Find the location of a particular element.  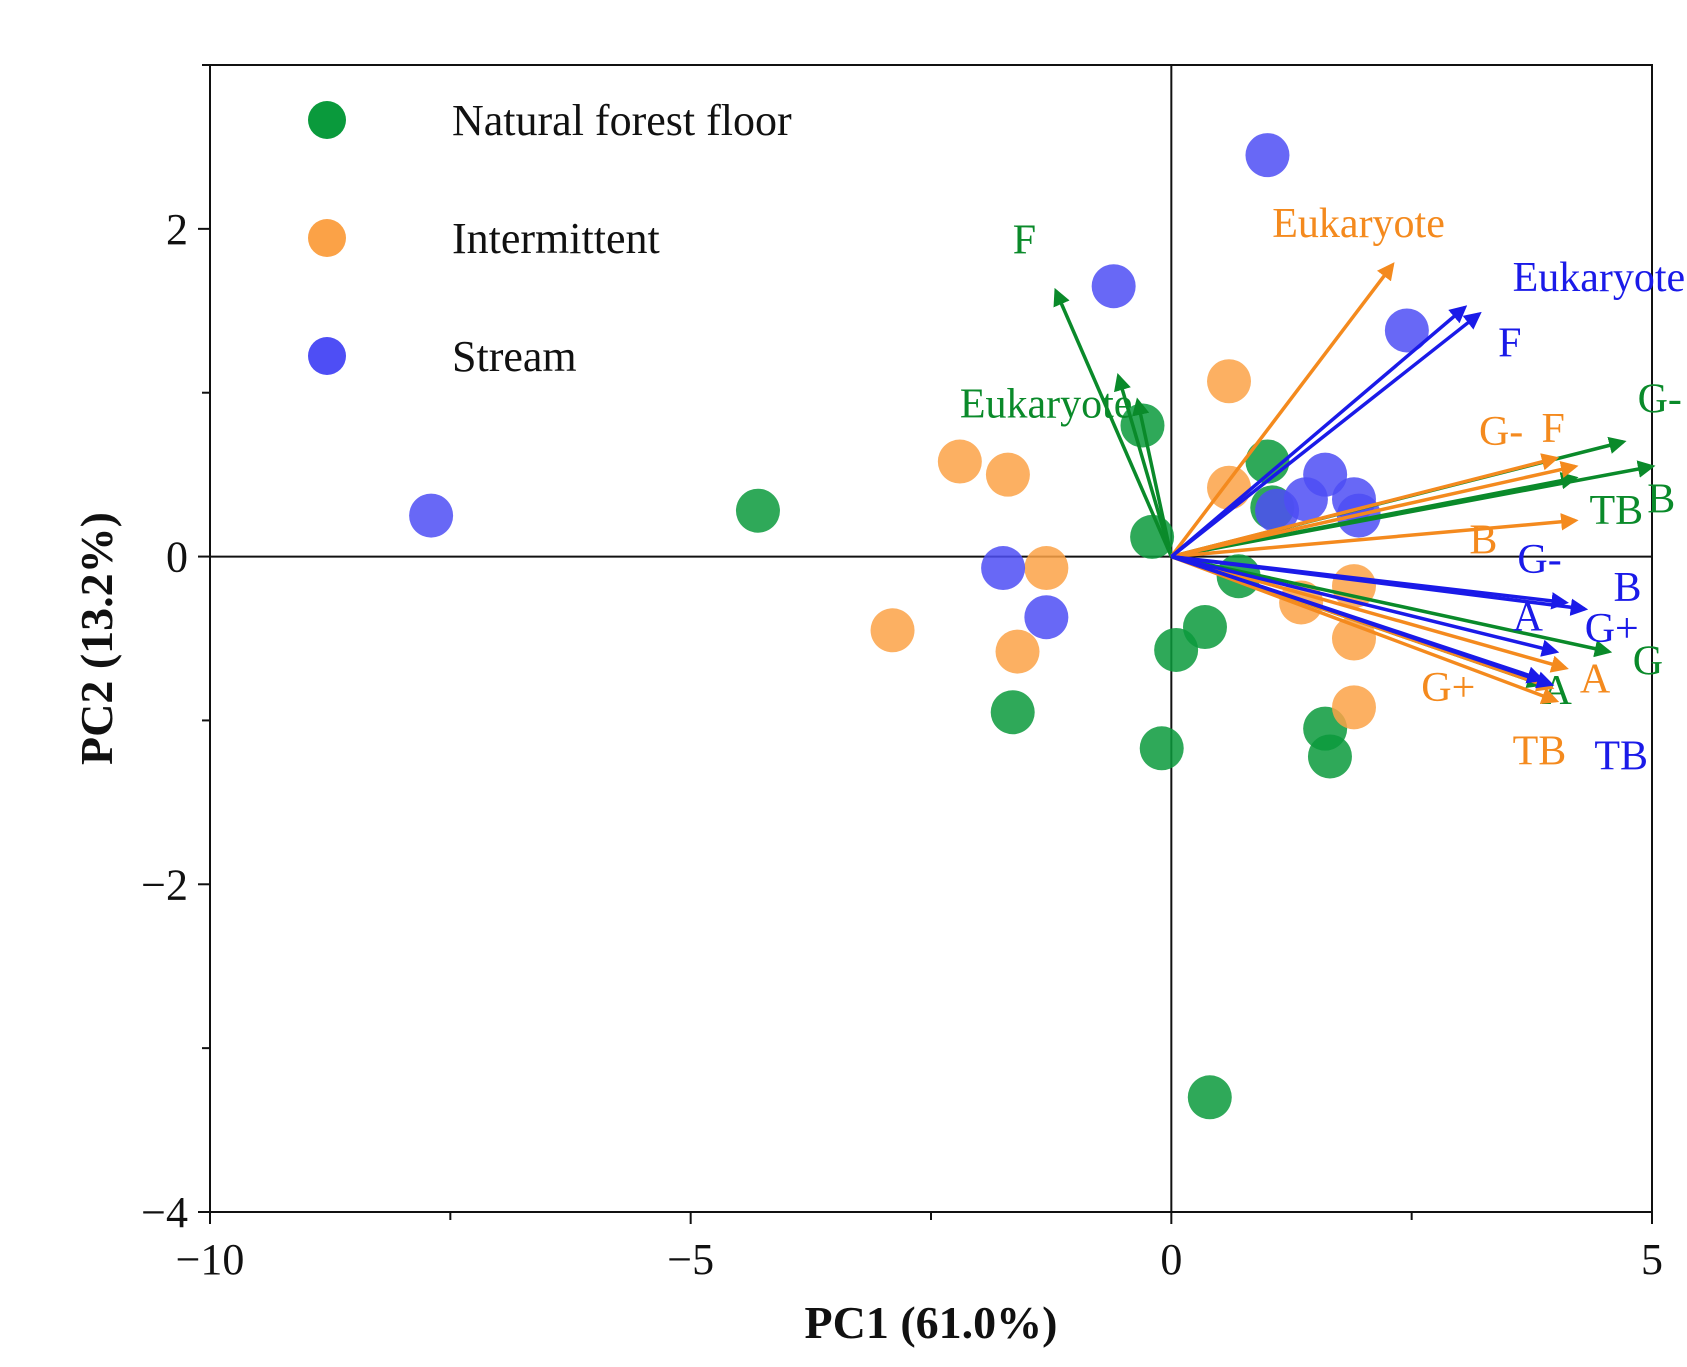

loading-label: G is located at coordinates (1648, 662).